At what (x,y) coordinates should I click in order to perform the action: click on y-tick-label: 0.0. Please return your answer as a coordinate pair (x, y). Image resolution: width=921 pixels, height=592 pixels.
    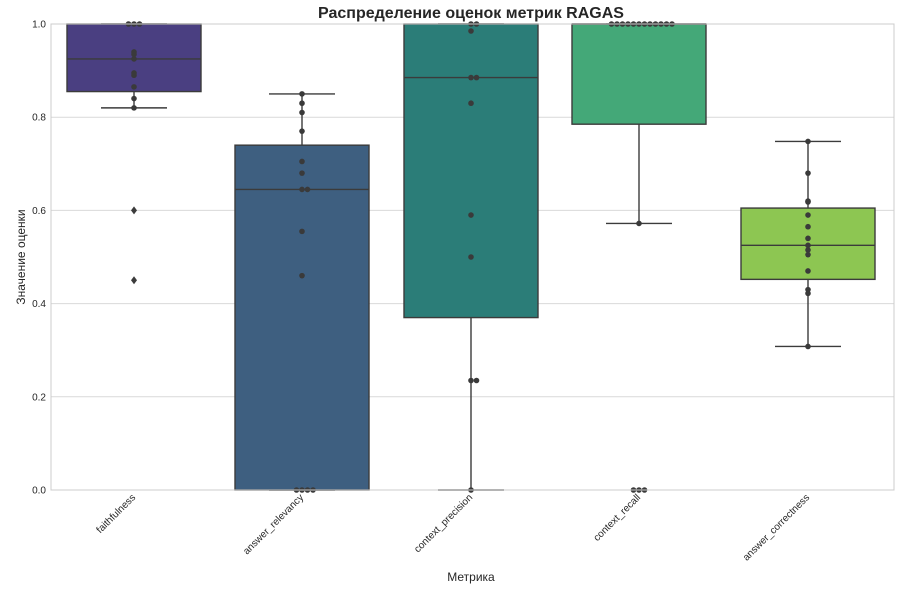
    Looking at the image, I should click on (39, 491).